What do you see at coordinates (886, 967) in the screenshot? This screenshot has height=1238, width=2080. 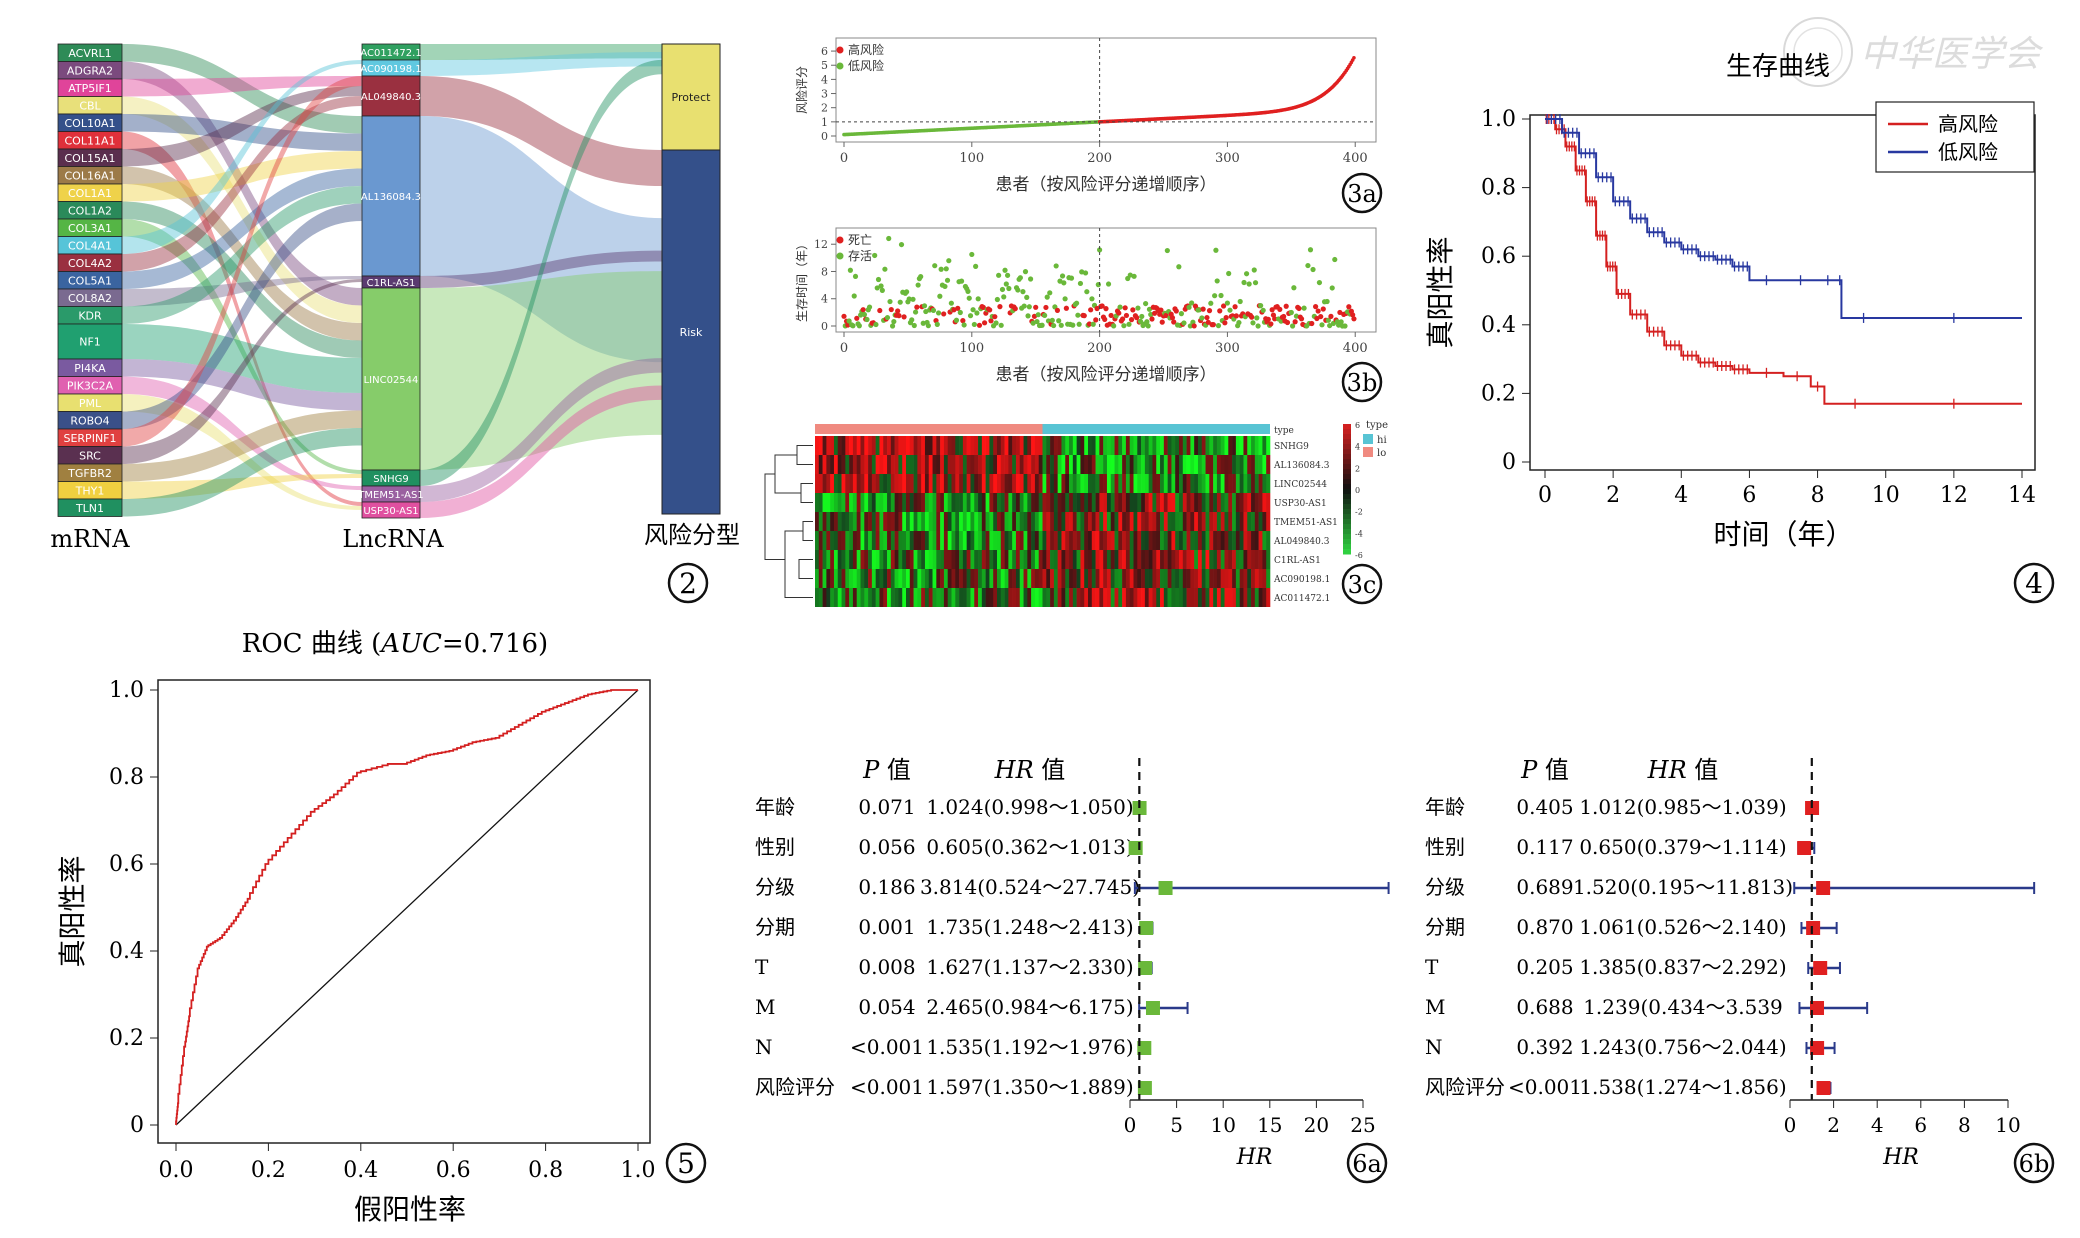 I see `forest-row-p: 0.008` at bounding box center [886, 967].